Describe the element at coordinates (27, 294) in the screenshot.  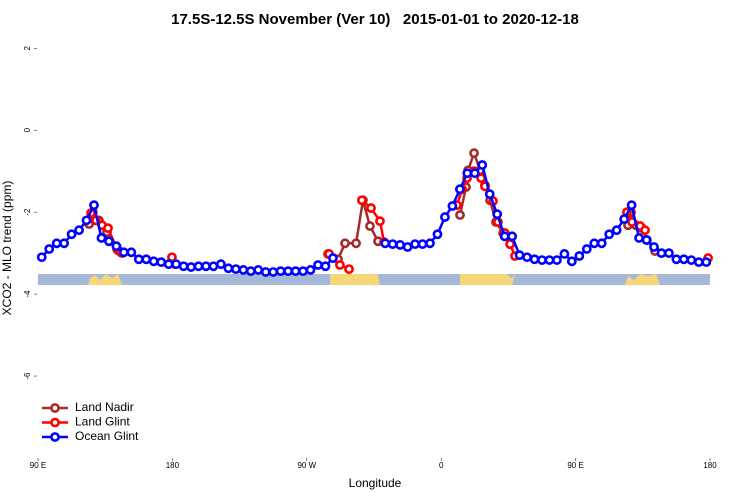
I see `y-tick-label: -4` at that location.